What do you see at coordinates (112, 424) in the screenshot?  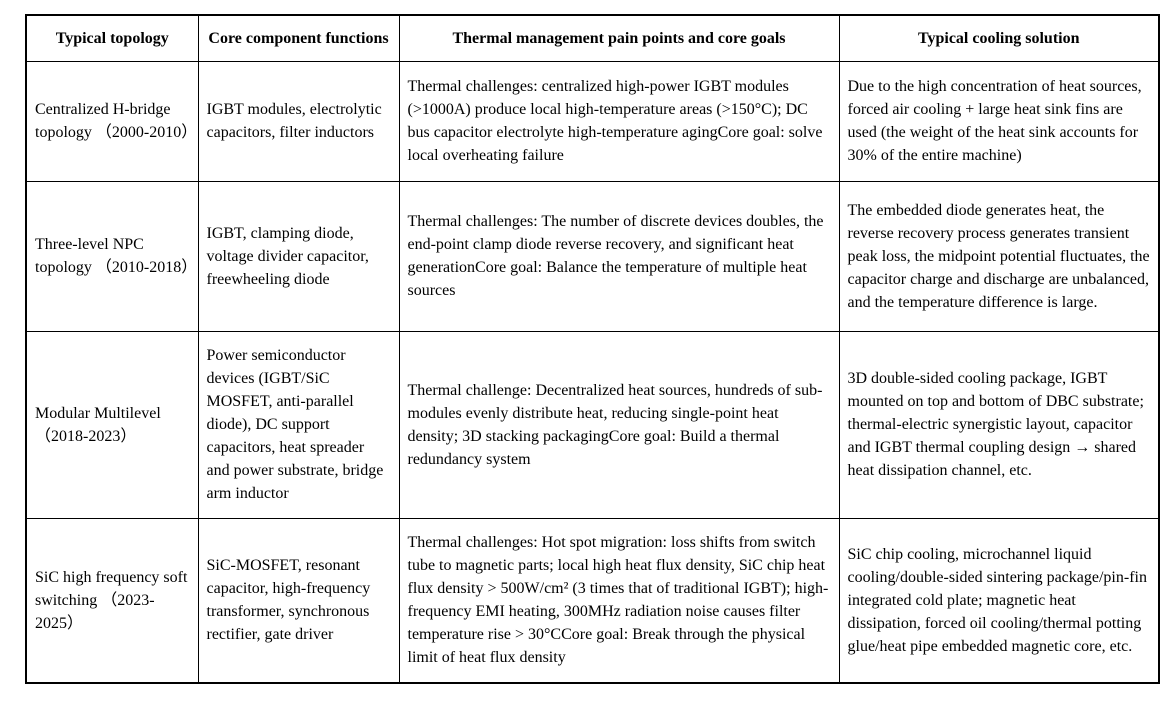 I see `cell-topology: Modular Multilevel （2018-2023）` at bounding box center [112, 424].